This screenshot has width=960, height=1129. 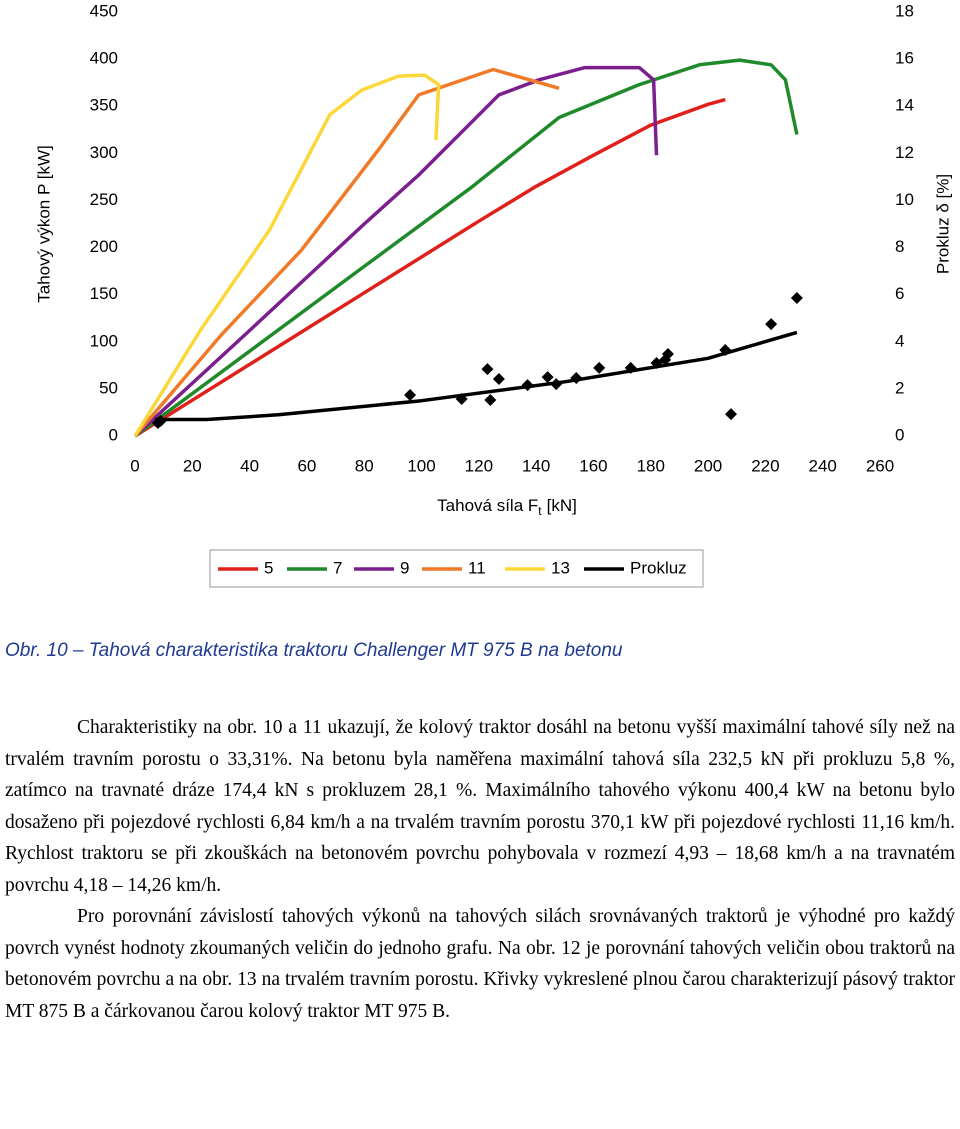 What do you see at coordinates (899, 340) in the screenshot?
I see `y2-tick-label: 4` at bounding box center [899, 340].